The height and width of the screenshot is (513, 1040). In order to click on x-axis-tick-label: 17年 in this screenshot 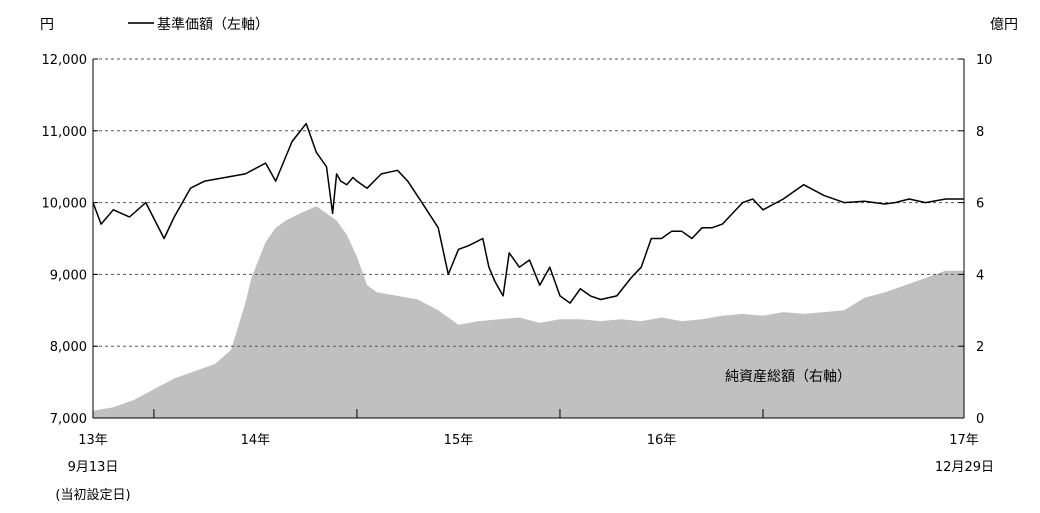, I will do `click(964, 440)`.